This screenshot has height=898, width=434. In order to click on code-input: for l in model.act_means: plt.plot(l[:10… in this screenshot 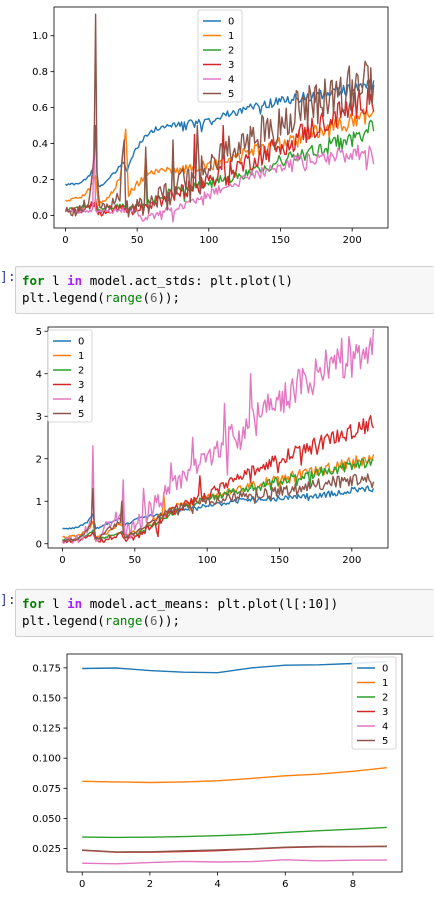, I will do `click(224, 613)`.